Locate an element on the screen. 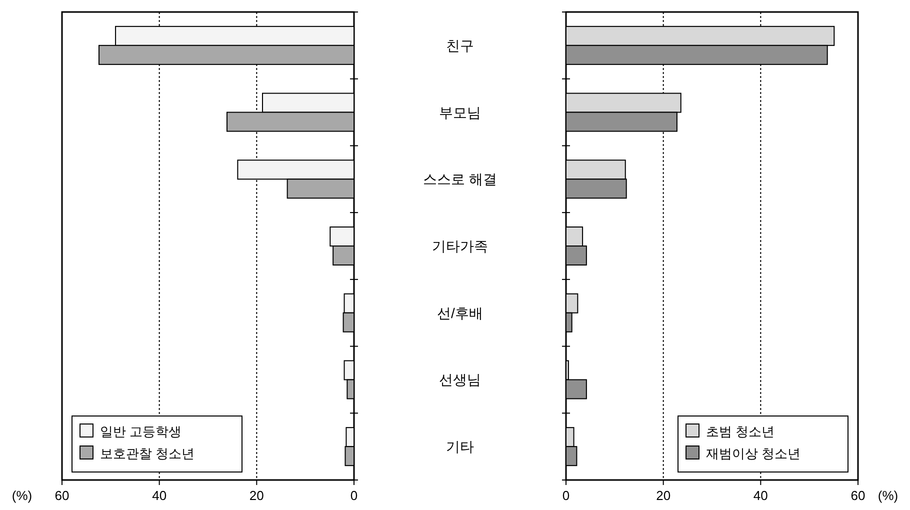 This screenshot has width=910, height=510. y-tick-label: 부모님 is located at coordinates (460, 112).